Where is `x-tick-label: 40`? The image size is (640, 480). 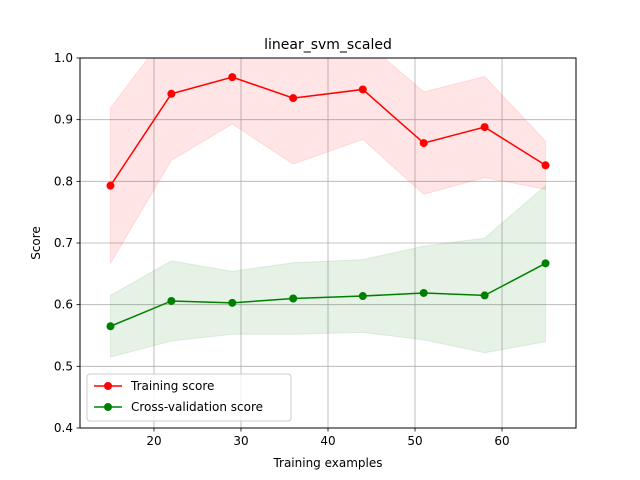
x-tick-label: 40 is located at coordinates (327, 441).